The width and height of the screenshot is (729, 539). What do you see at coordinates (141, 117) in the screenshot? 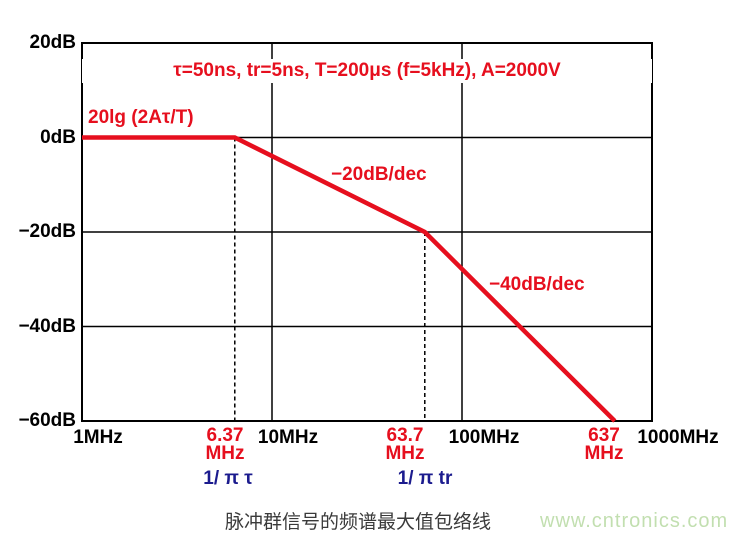
I see `level-formula-label: 20lg (2Aτ/T)` at bounding box center [141, 117].